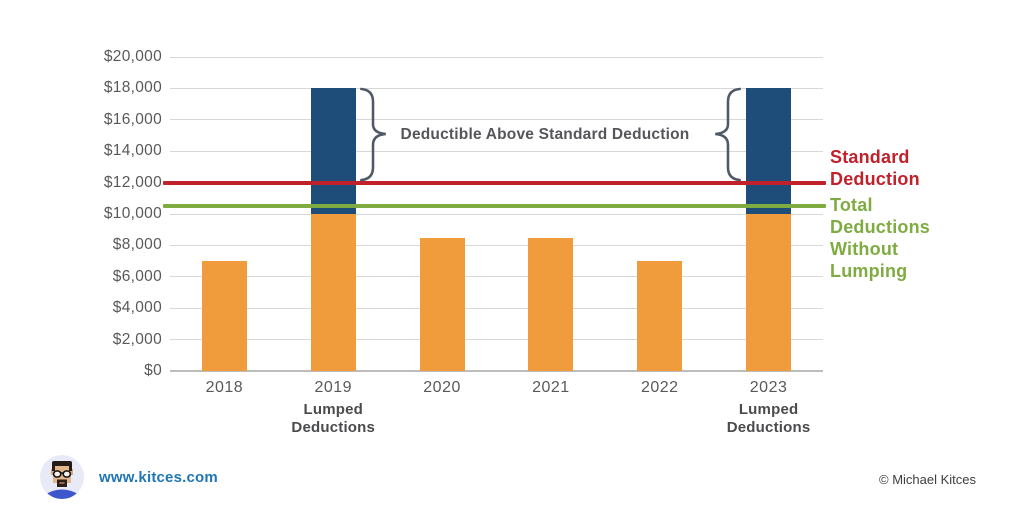 The width and height of the screenshot is (1024, 512). Describe the element at coordinates (442, 304) in the screenshot. I see `bar-2020-base` at that location.